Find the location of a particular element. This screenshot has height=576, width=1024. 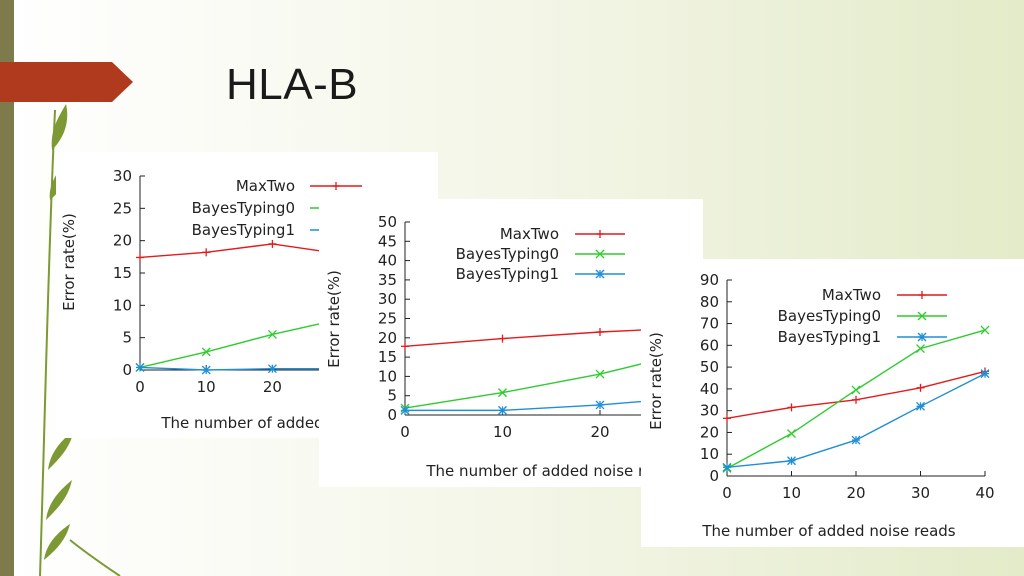

x-tick-label: 30 is located at coordinates (920, 493).